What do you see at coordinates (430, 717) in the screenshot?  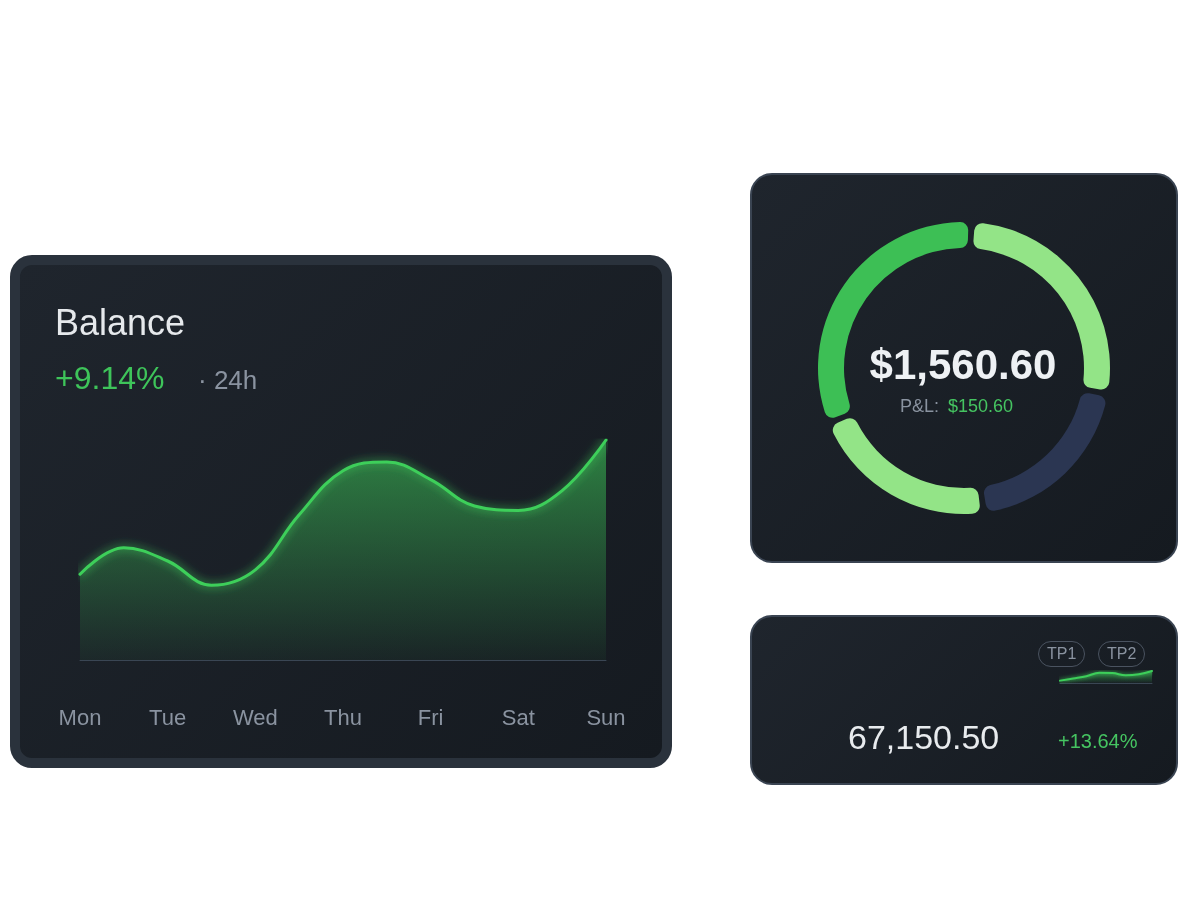 I see `x-tick-label: Fri` at bounding box center [430, 717].